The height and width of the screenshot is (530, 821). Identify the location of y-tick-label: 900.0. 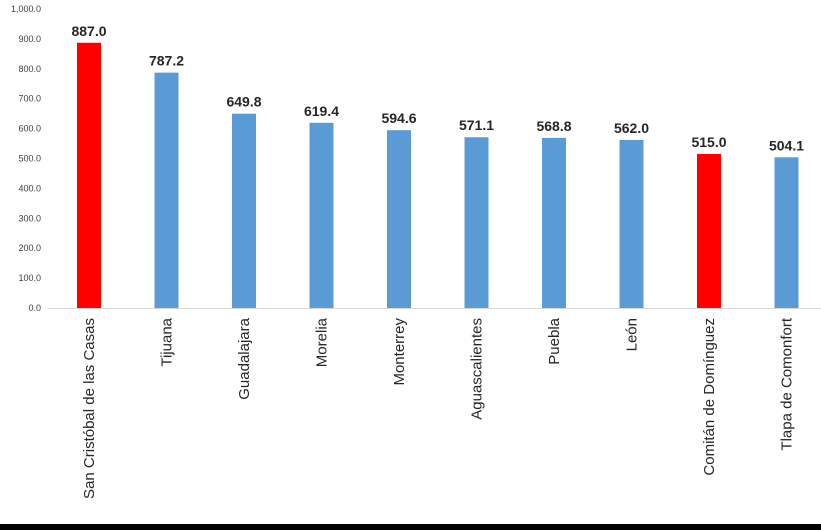
(29, 39).